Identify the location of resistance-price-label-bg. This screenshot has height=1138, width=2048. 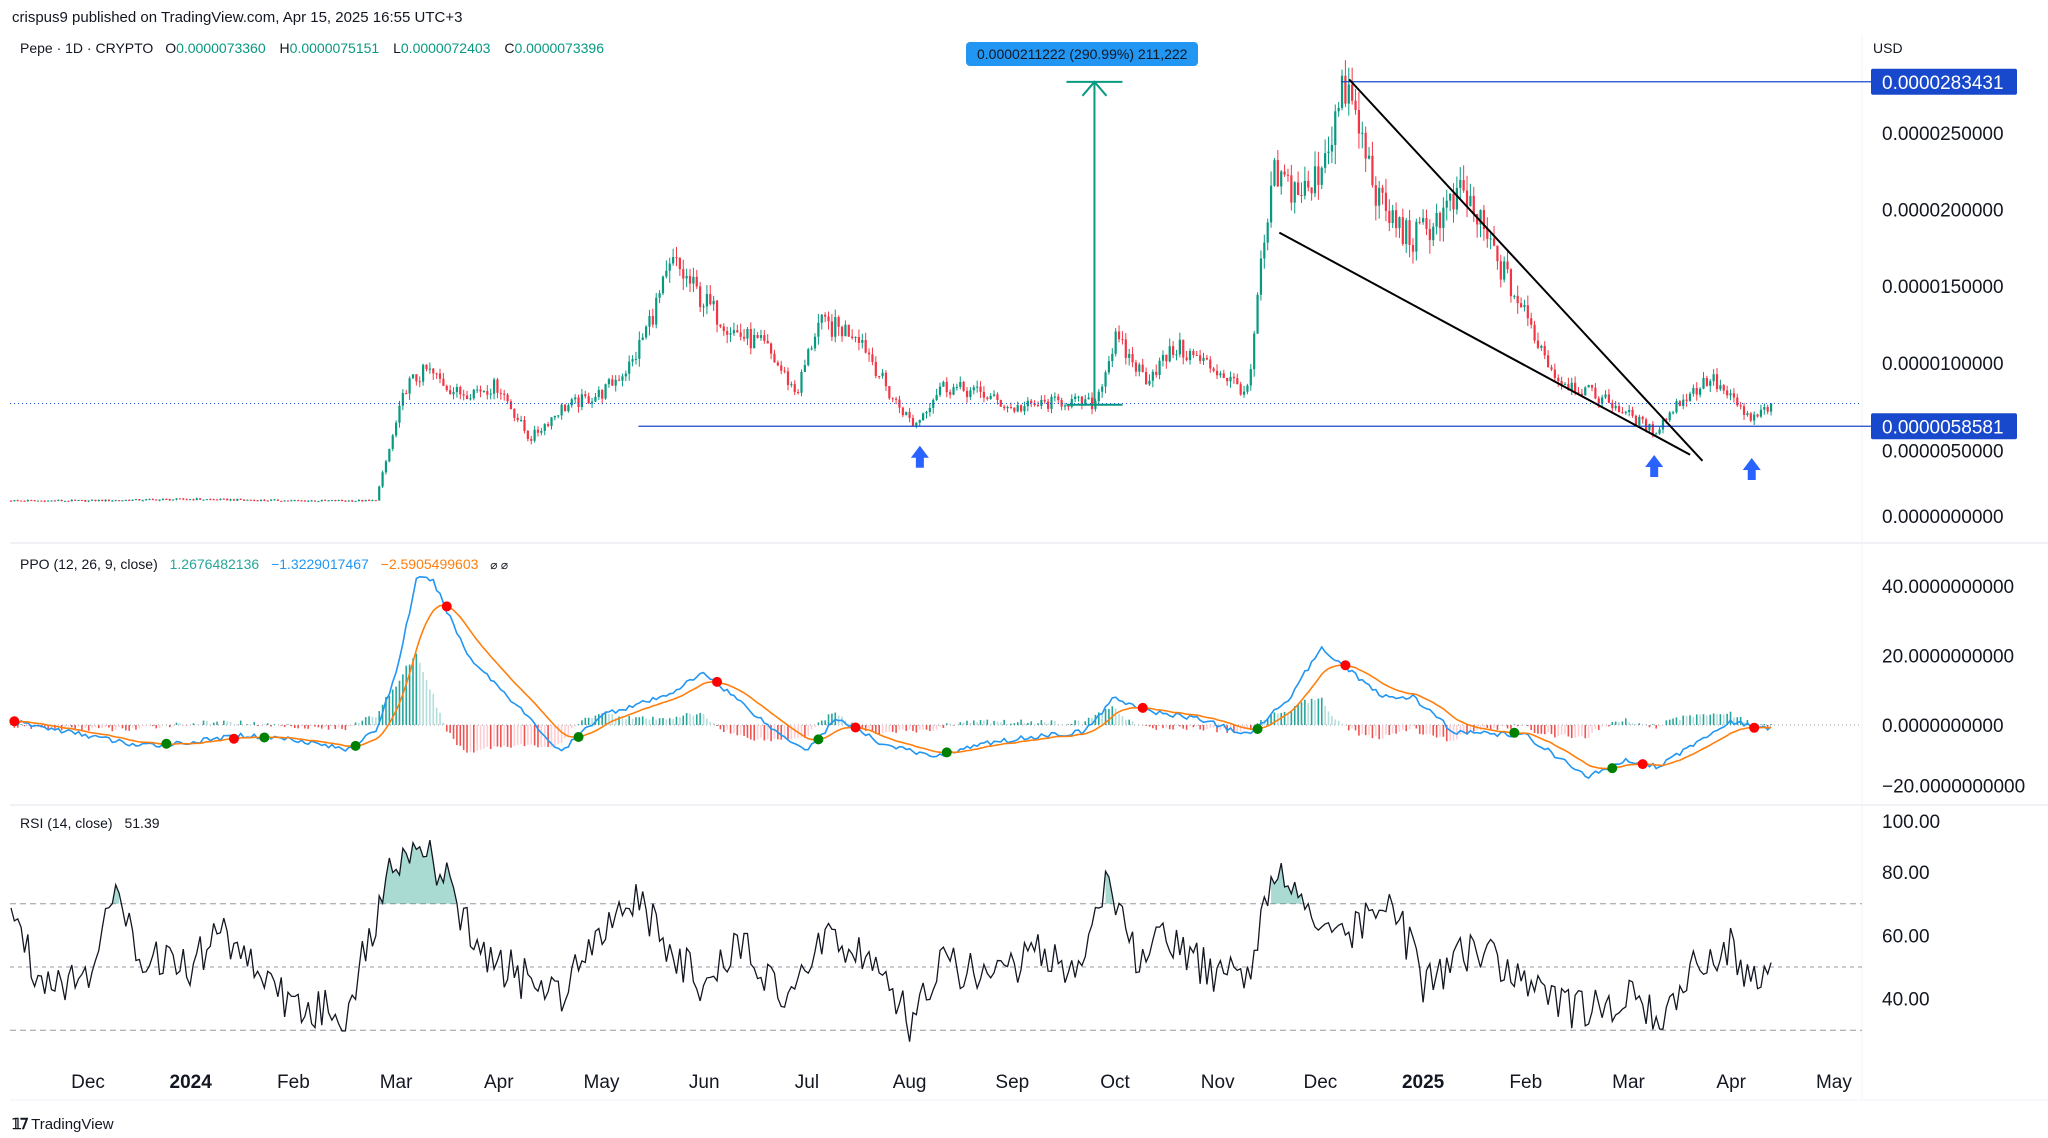
(1944, 81).